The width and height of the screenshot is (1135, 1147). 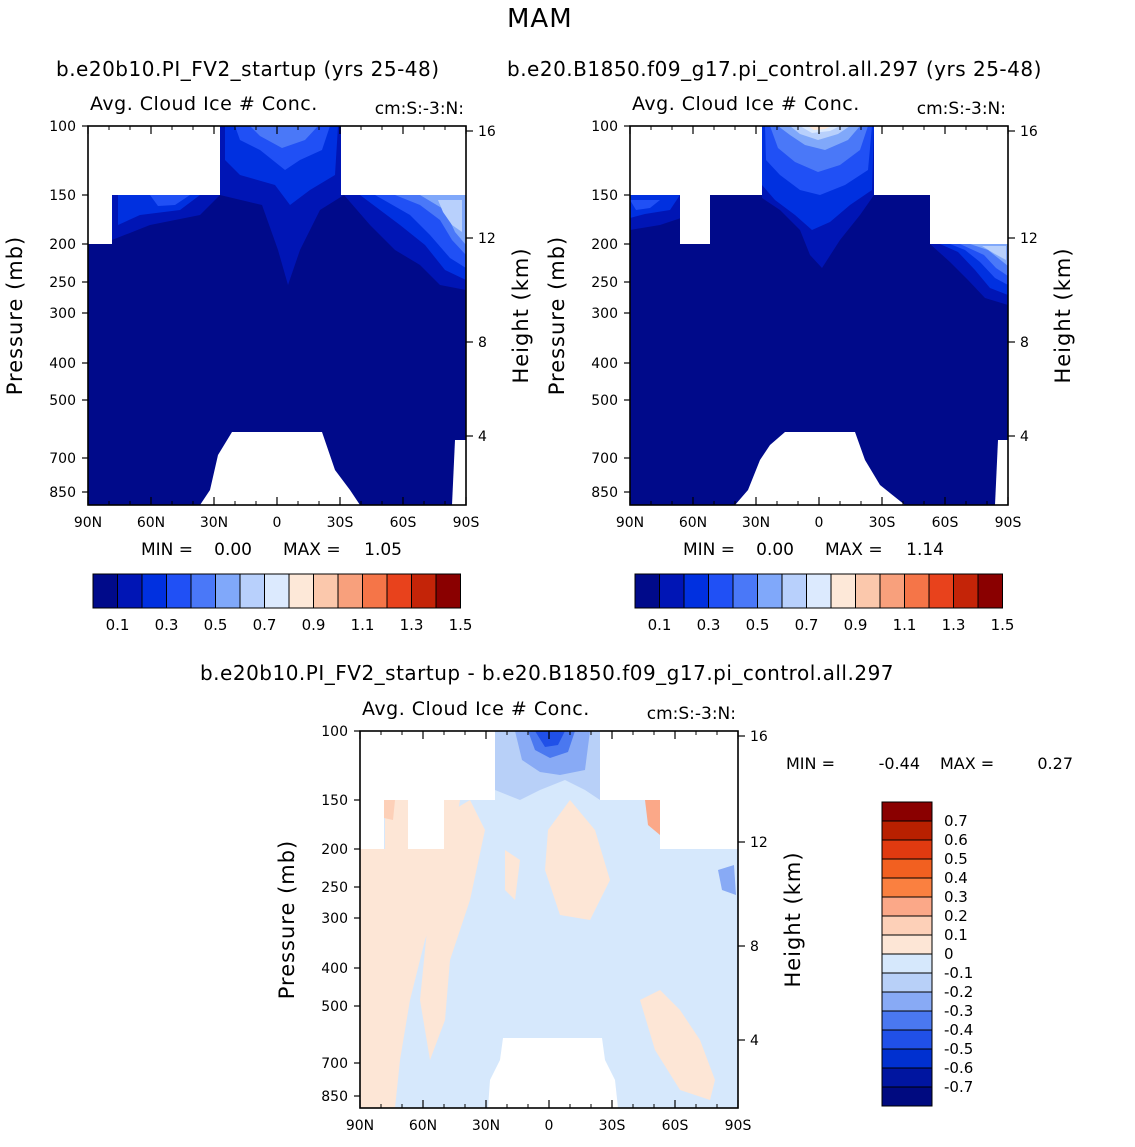 What do you see at coordinates (961, 109) in the screenshot?
I see `units-label: cm:S:-3:N:` at bounding box center [961, 109].